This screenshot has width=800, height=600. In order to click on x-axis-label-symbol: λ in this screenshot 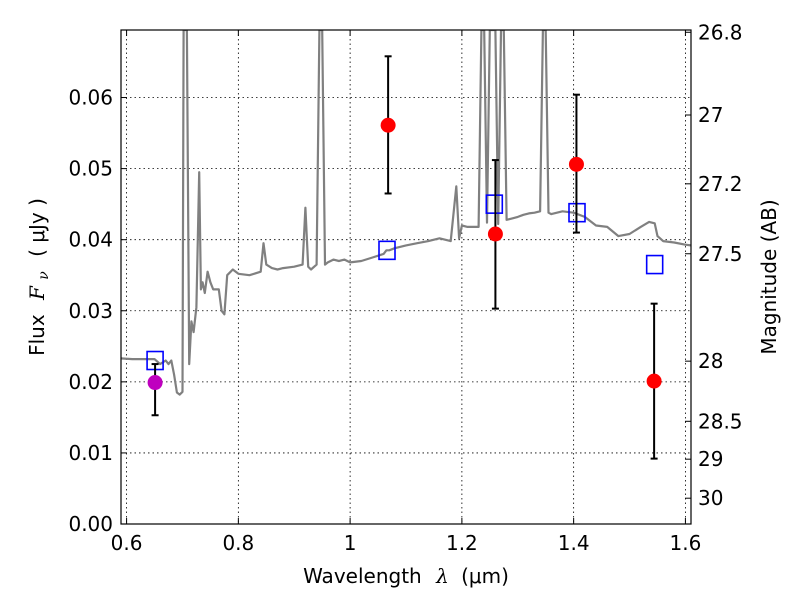, I will do `click(442, 576)`.